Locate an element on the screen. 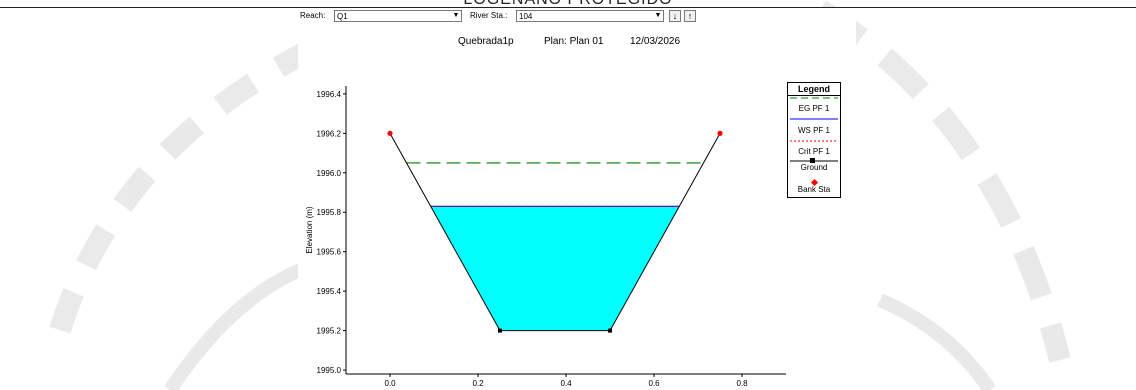  plan-name: Plan: Plan 01 is located at coordinates (574, 41).